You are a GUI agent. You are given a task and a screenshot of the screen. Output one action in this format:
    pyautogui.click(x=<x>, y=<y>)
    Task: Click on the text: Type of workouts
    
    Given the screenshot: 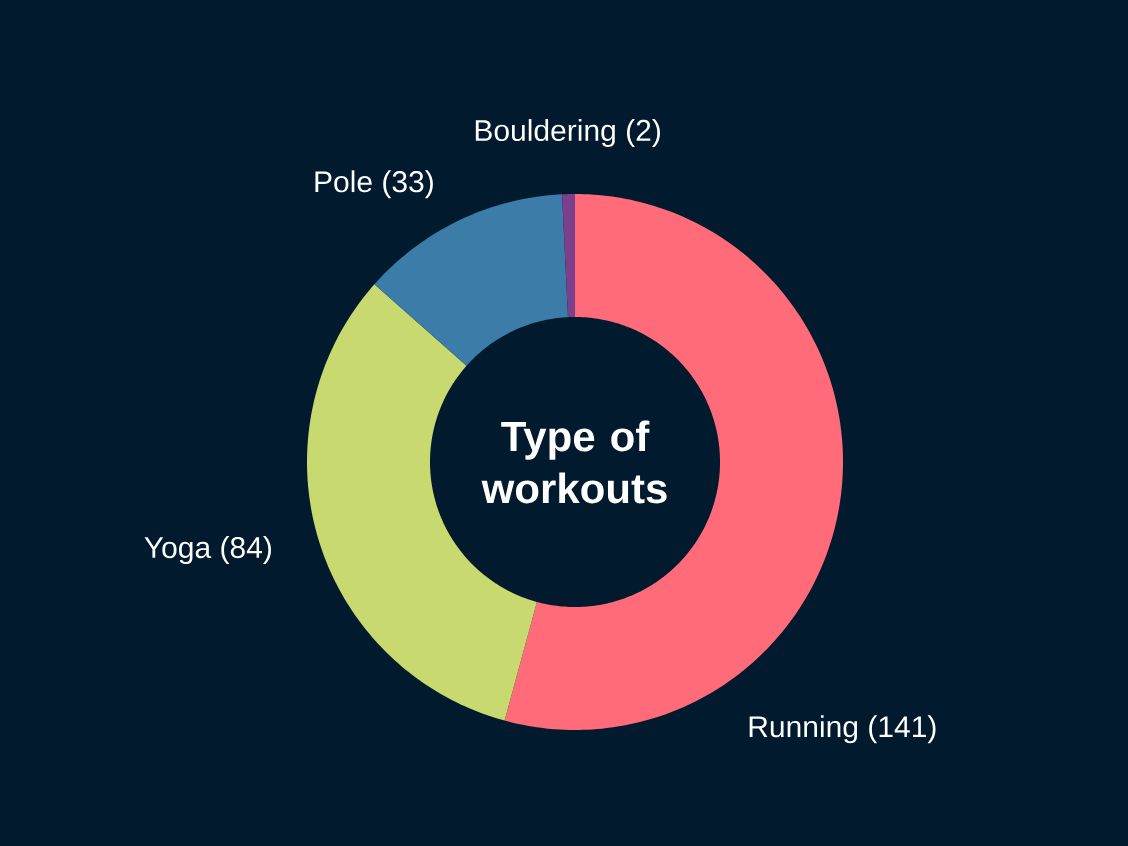 What is the action you would take?
    pyautogui.click(x=574, y=462)
    